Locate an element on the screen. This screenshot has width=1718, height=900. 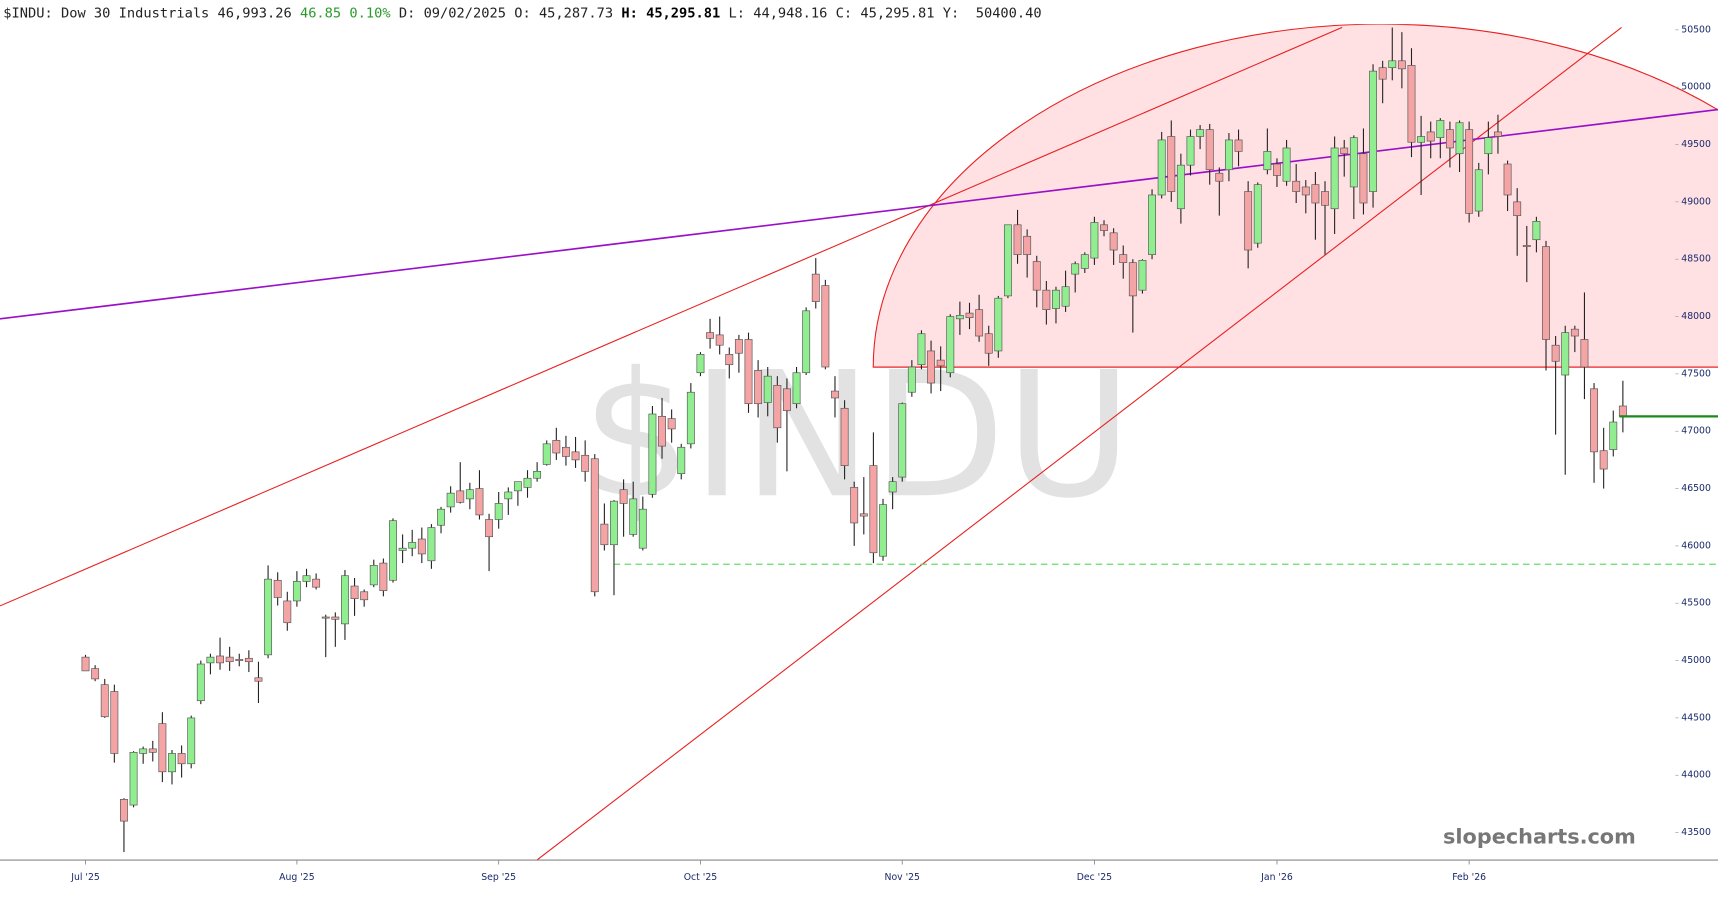
y-tick-label: 43500 is located at coordinates (1696, 832).